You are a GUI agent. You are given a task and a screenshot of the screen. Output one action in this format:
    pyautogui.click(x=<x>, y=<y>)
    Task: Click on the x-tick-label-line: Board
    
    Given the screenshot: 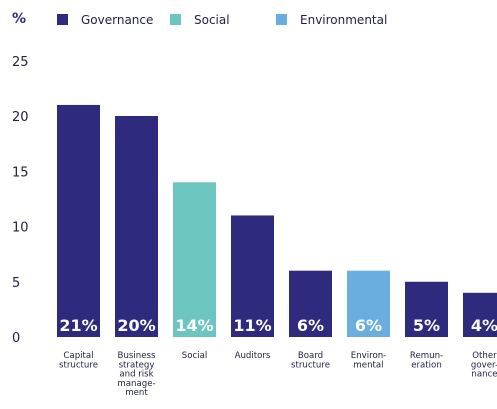 What is the action you would take?
    pyautogui.click(x=310, y=356)
    